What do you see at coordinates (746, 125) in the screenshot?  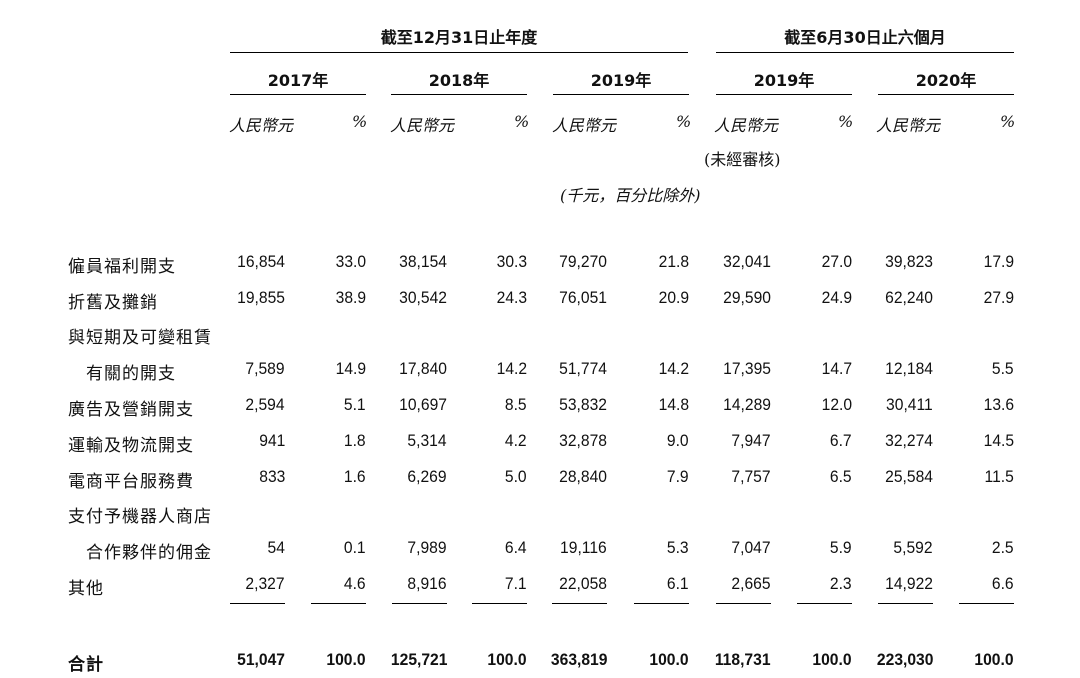 I see `unit-rmb-2019-6m: 人民幣元` at bounding box center [746, 125].